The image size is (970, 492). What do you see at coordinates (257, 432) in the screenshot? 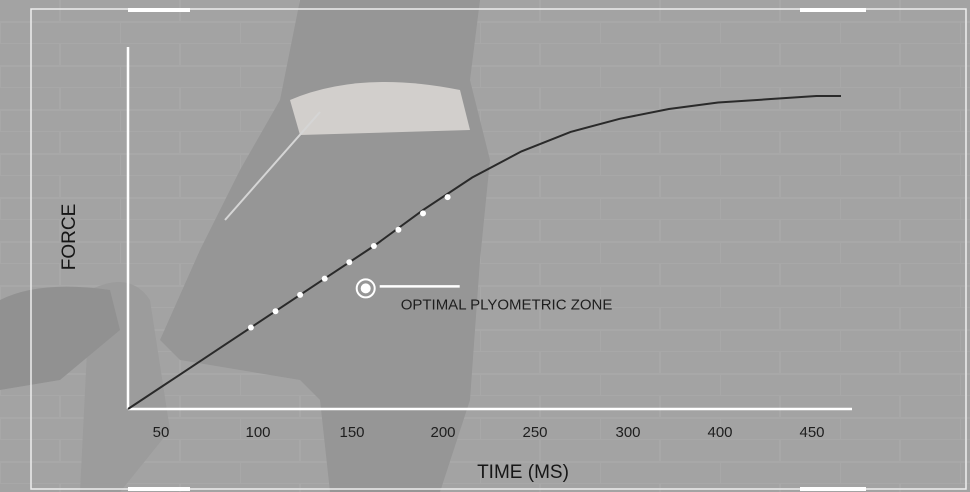
I see `x-tick-label: 100` at bounding box center [257, 432].